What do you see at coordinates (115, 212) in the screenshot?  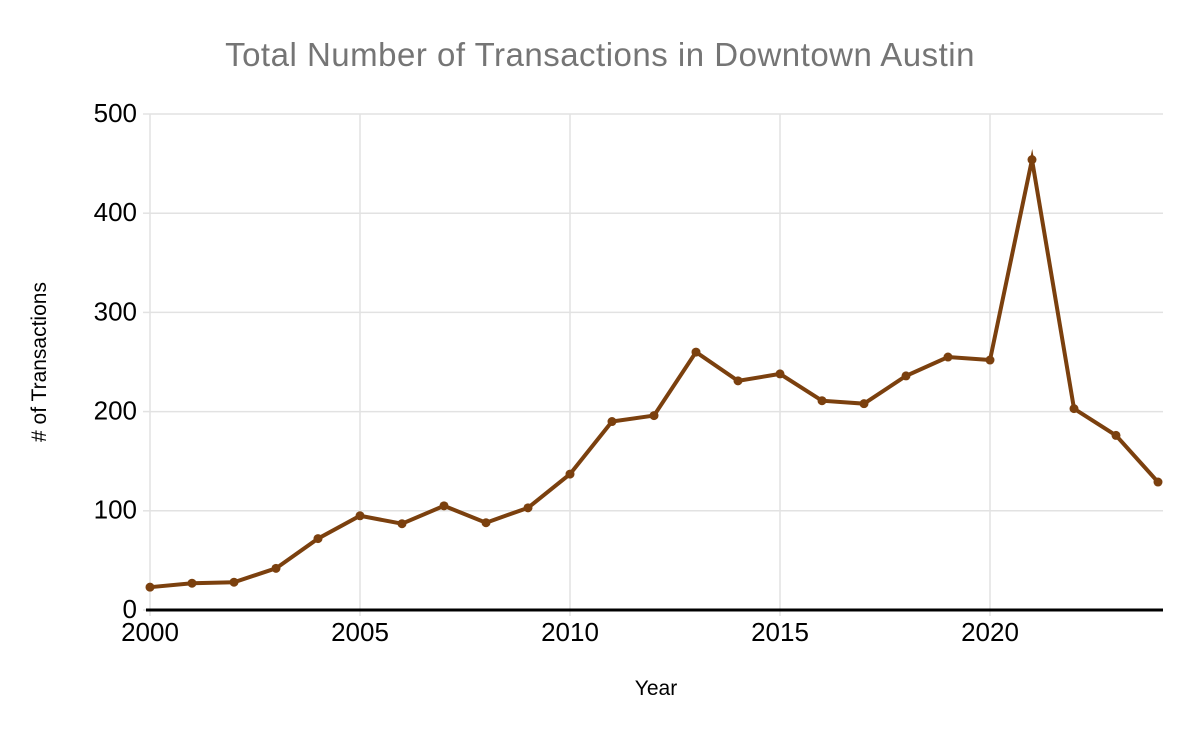 I see `y-tick-label: 400` at bounding box center [115, 212].